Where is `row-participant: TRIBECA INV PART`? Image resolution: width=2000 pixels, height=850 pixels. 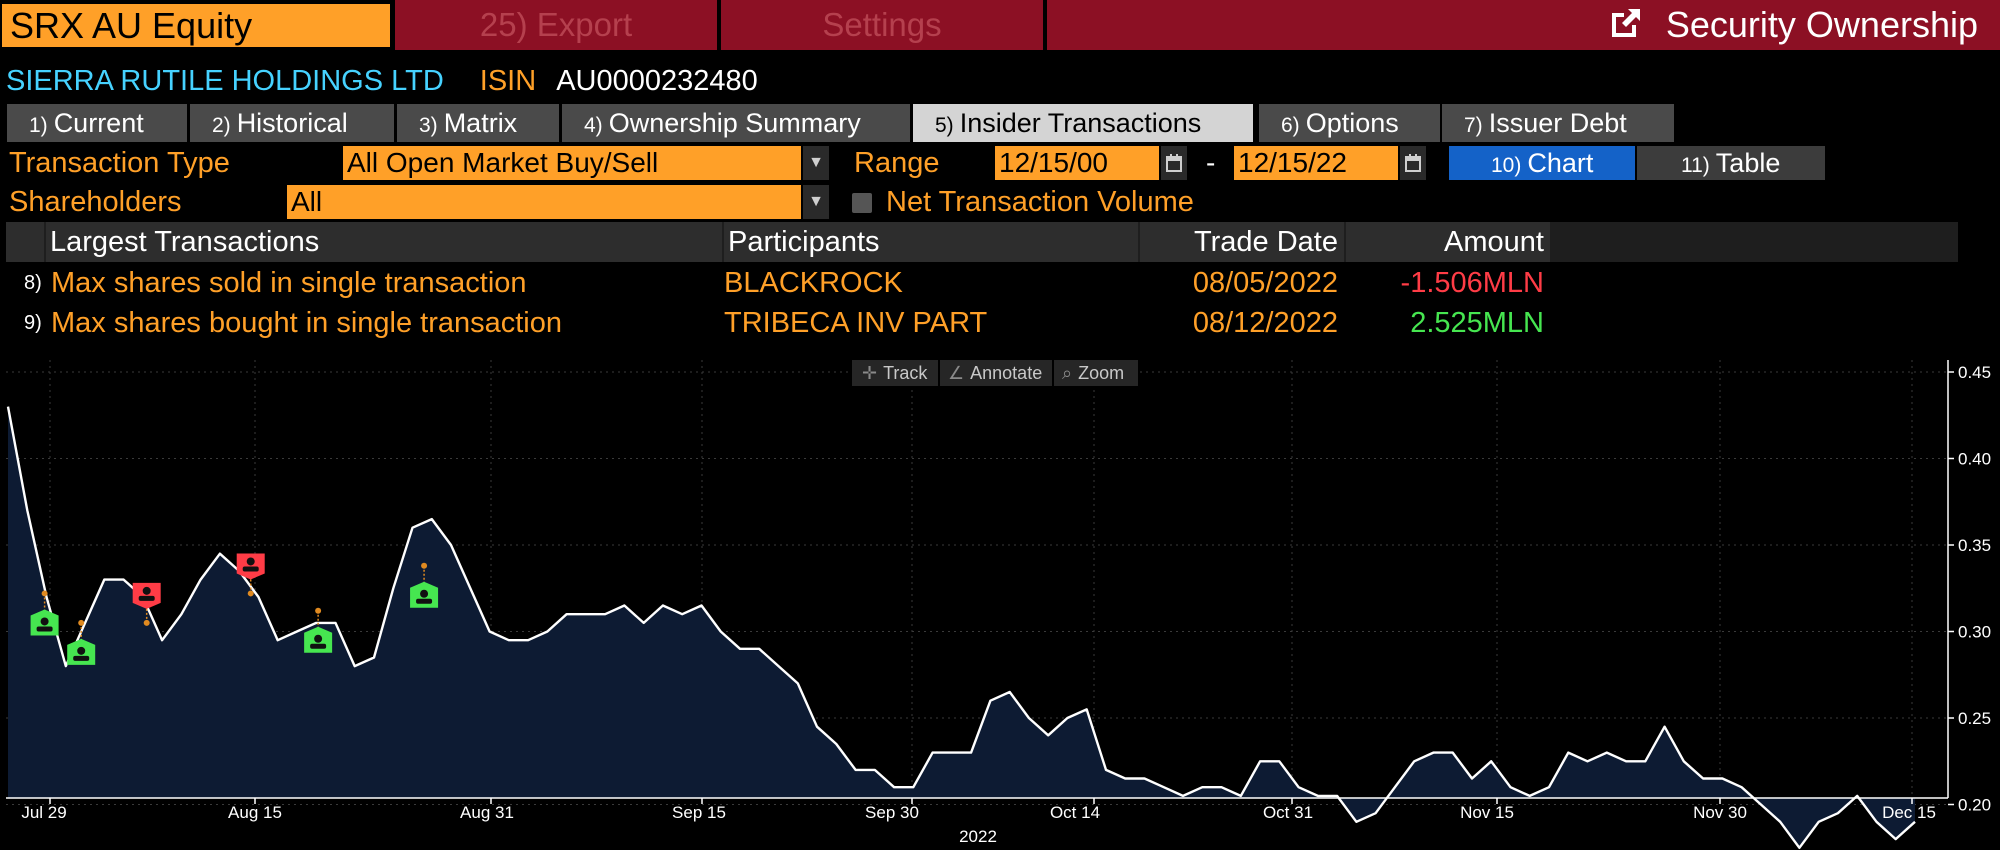
row-participant: TRIBECA INV PART is located at coordinates (856, 323).